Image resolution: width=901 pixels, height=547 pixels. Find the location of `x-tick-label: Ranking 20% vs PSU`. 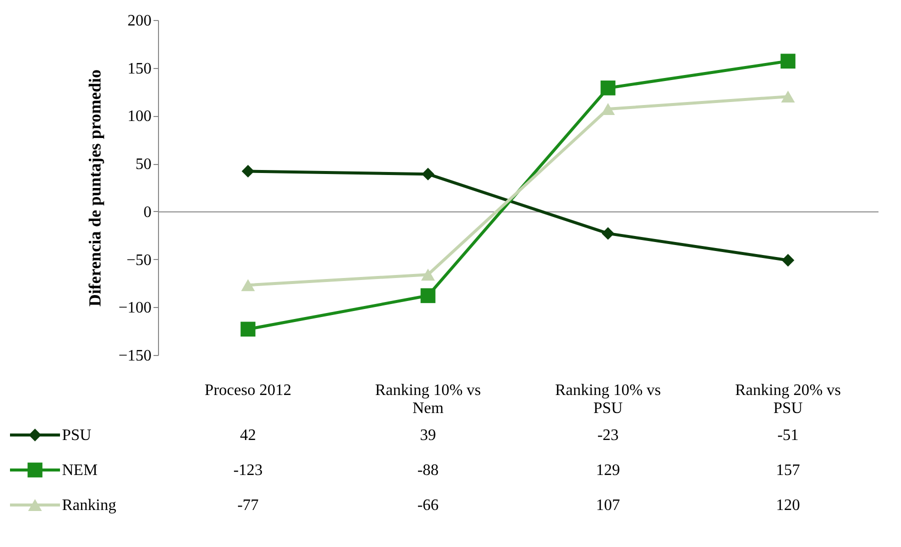

x-tick-label: Ranking 20% vs PSU is located at coordinates (788, 399).